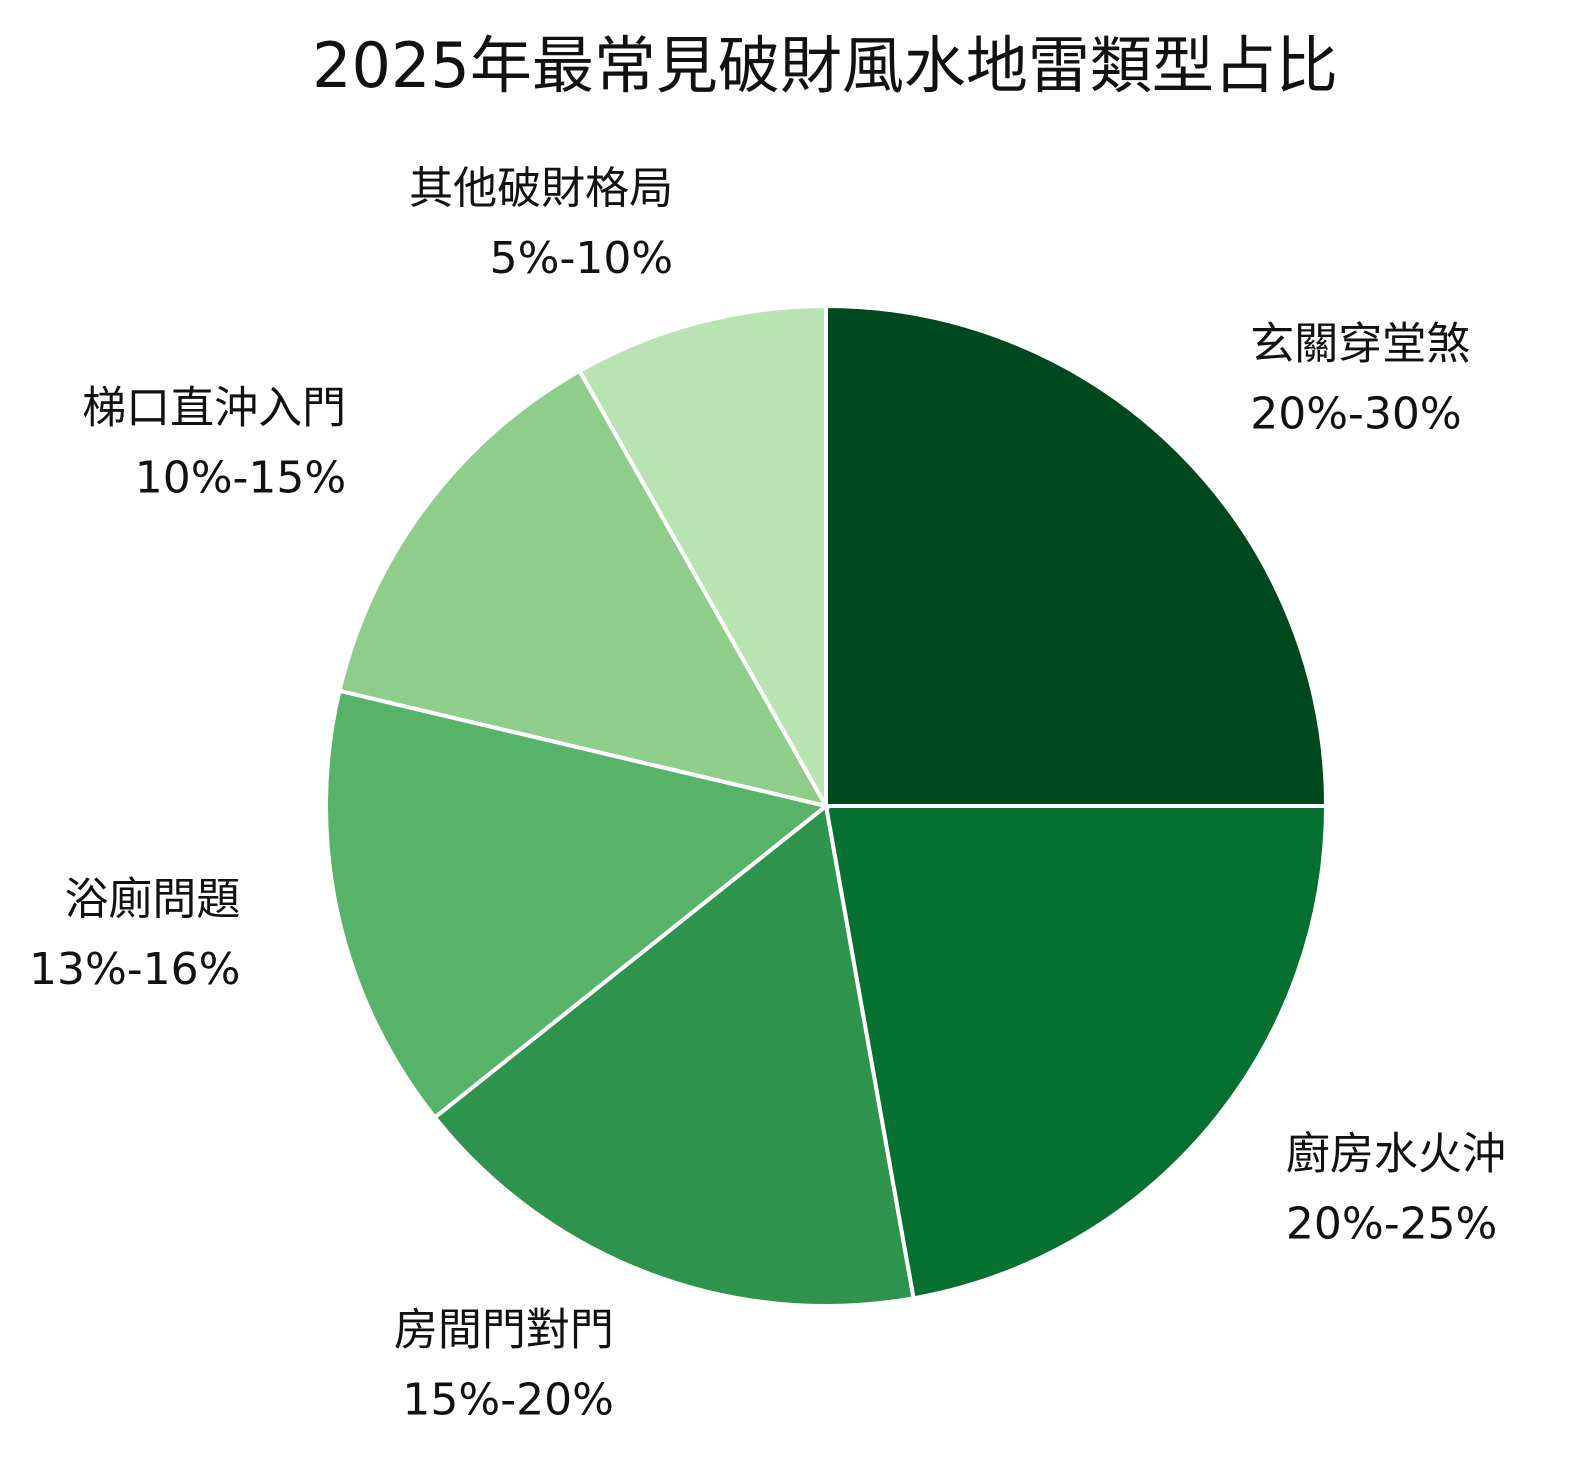  What do you see at coordinates (134, 969) in the screenshot?
I see `slice-range-label: 13%-16%` at bounding box center [134, 969].